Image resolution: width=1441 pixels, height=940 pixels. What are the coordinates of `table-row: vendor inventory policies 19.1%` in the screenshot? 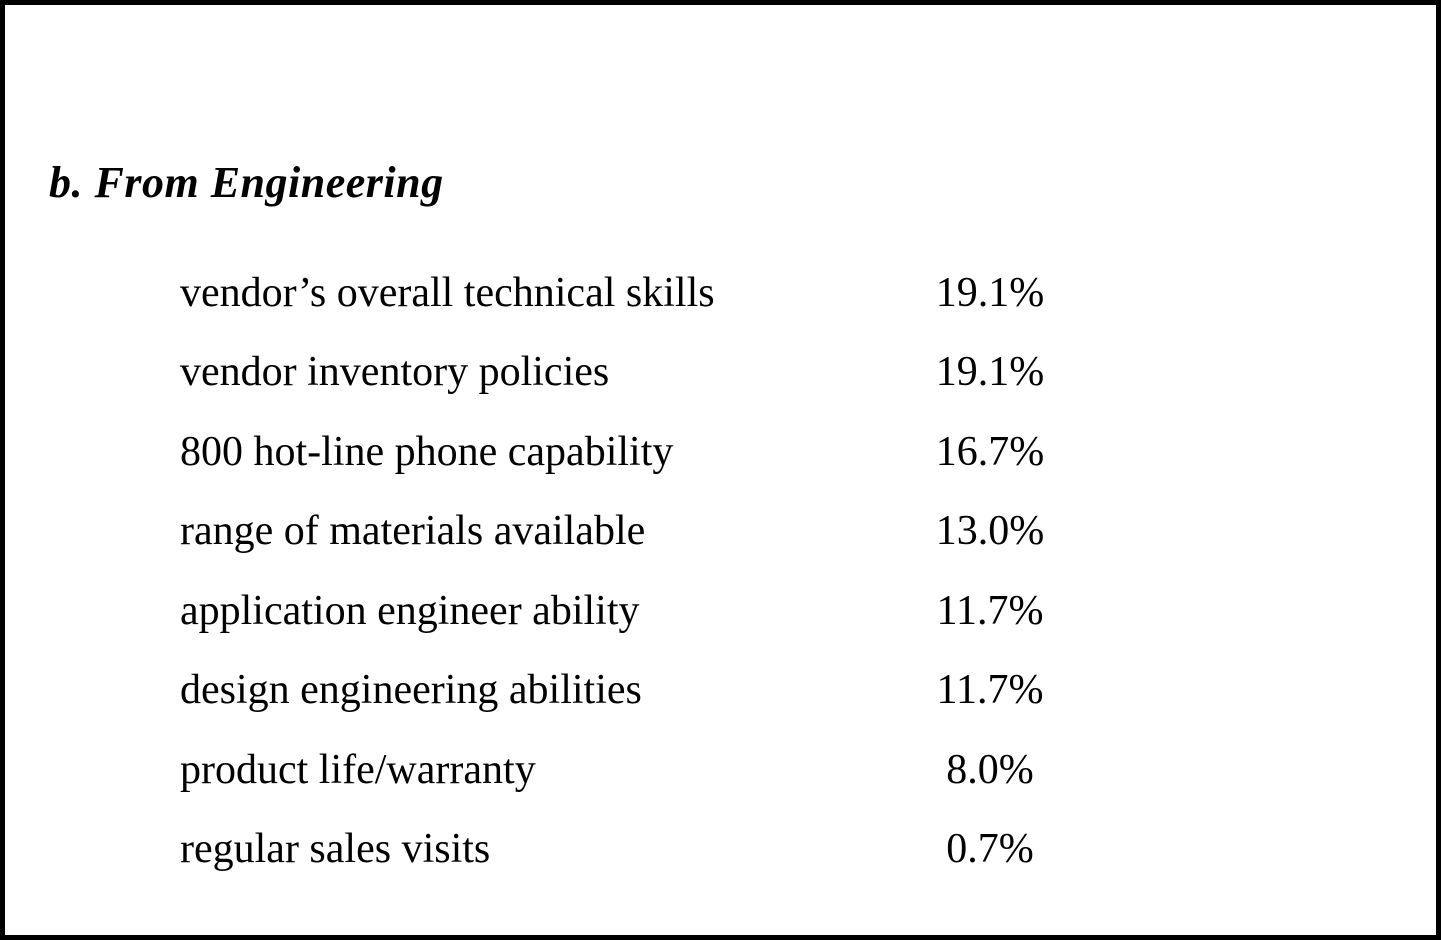 It's located at (720, 373).